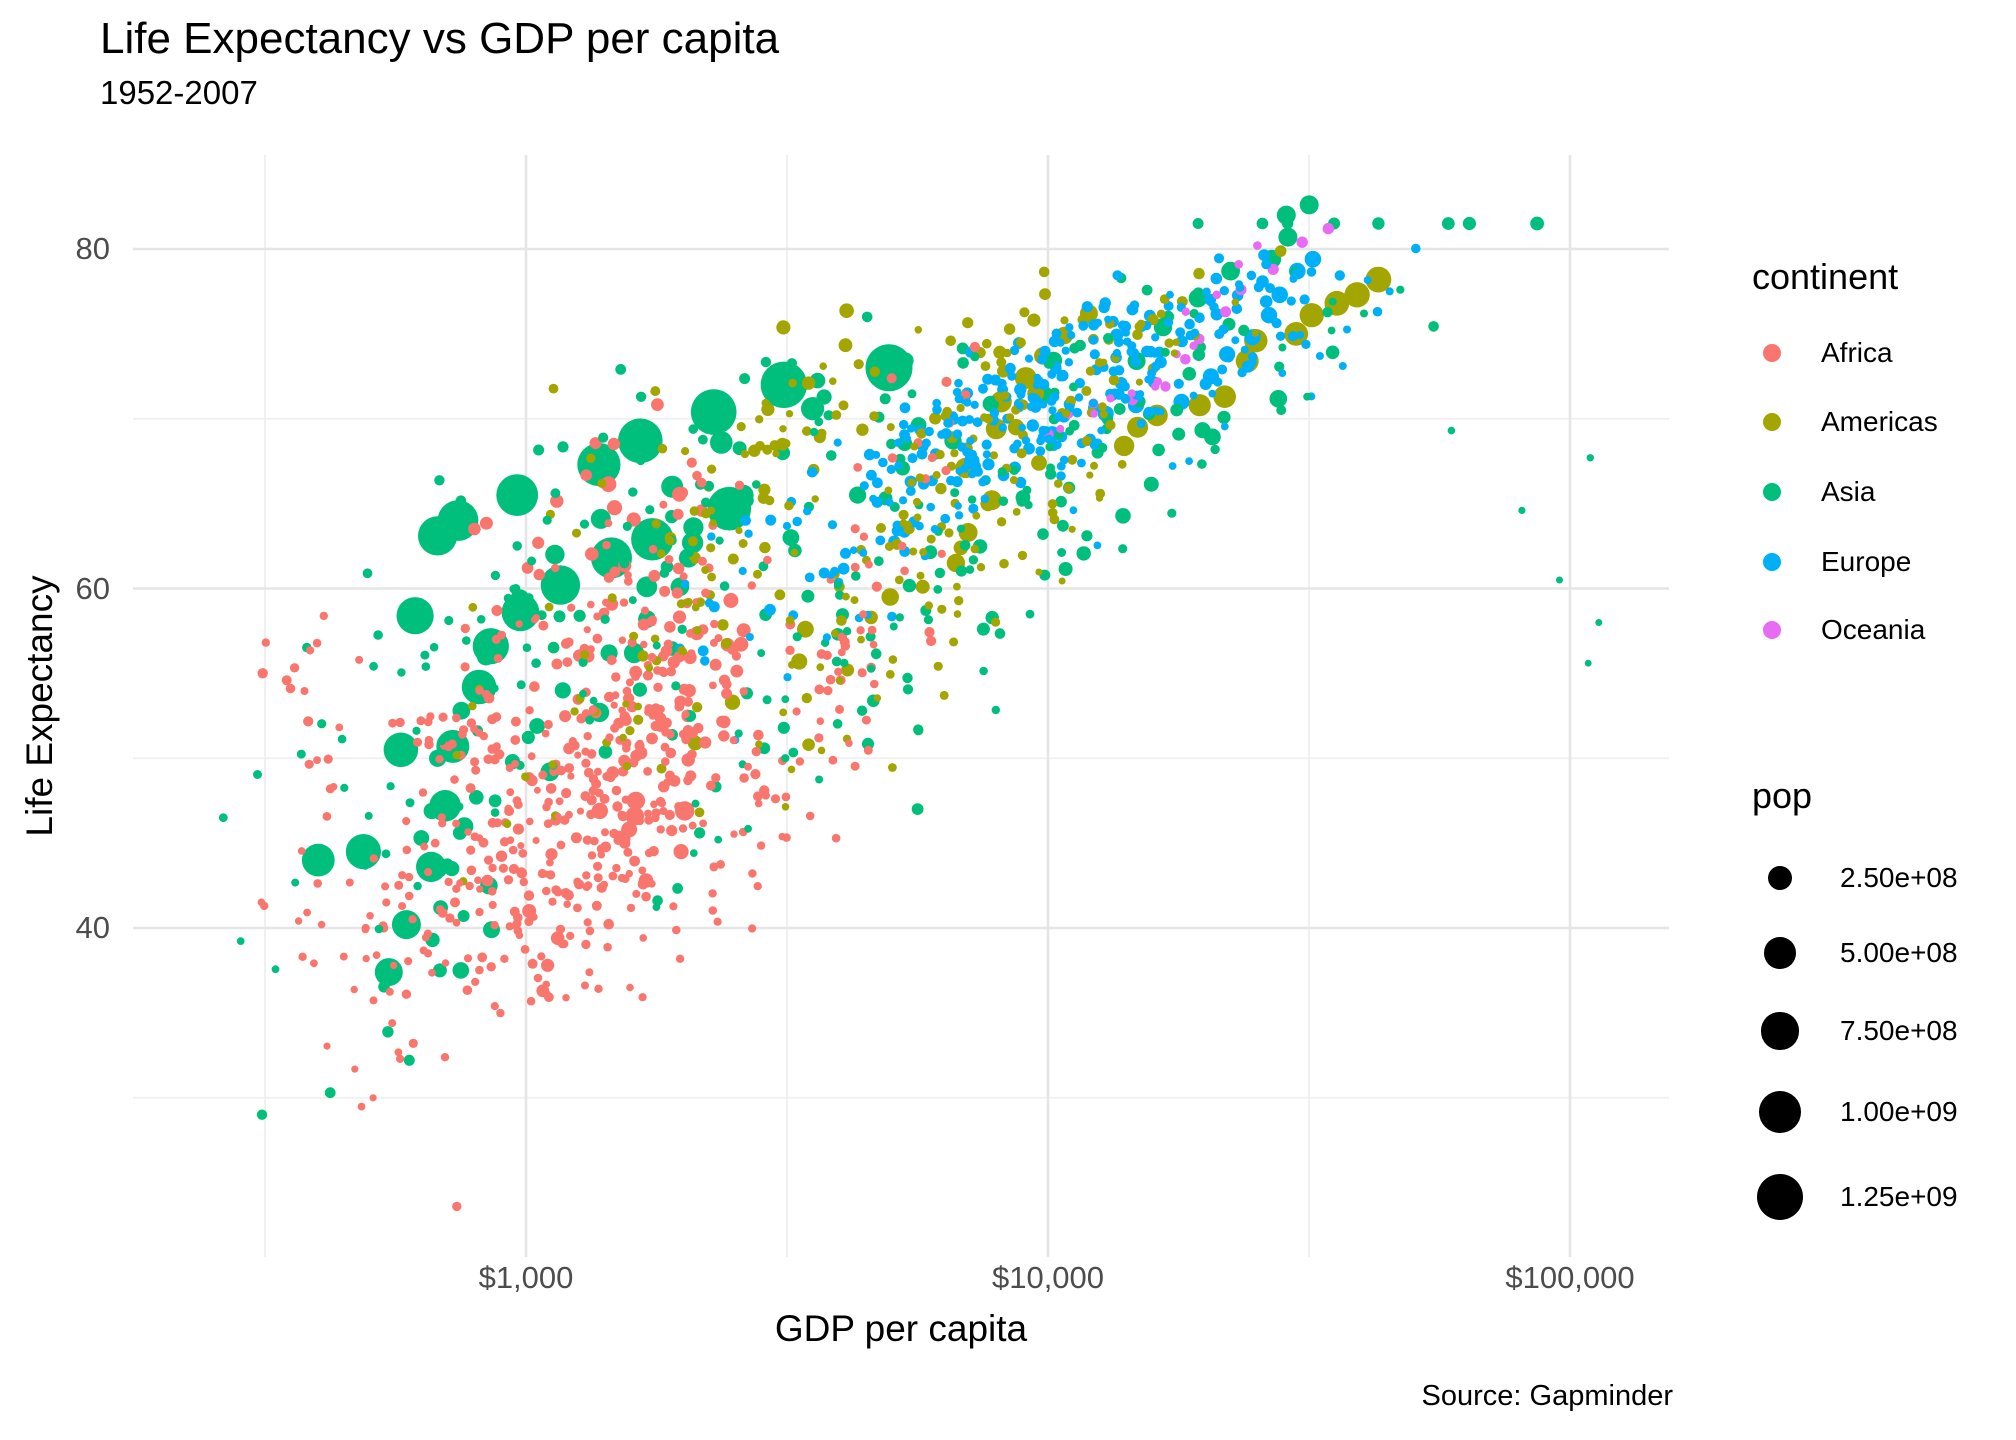  I want to click on x-tick-label: $1,000, so click(526, 1277).